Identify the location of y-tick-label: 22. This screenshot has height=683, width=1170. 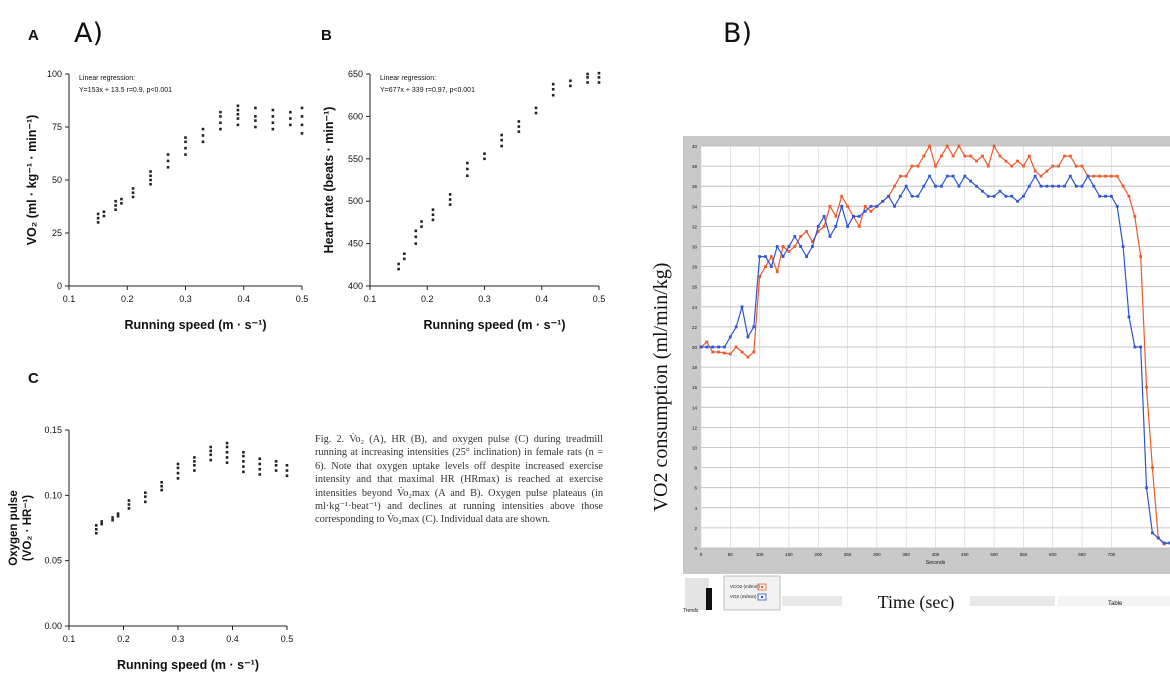
(695, 327).